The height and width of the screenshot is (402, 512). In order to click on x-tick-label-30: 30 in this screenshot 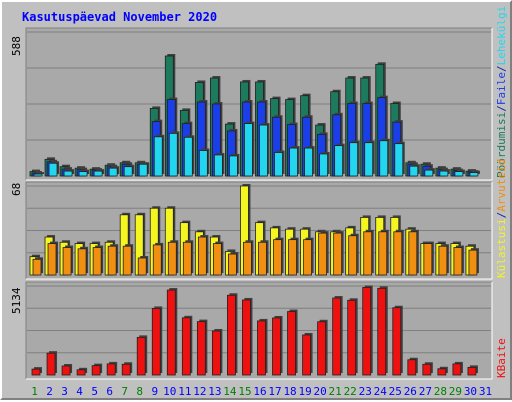, I will do `click(470, 391)`.